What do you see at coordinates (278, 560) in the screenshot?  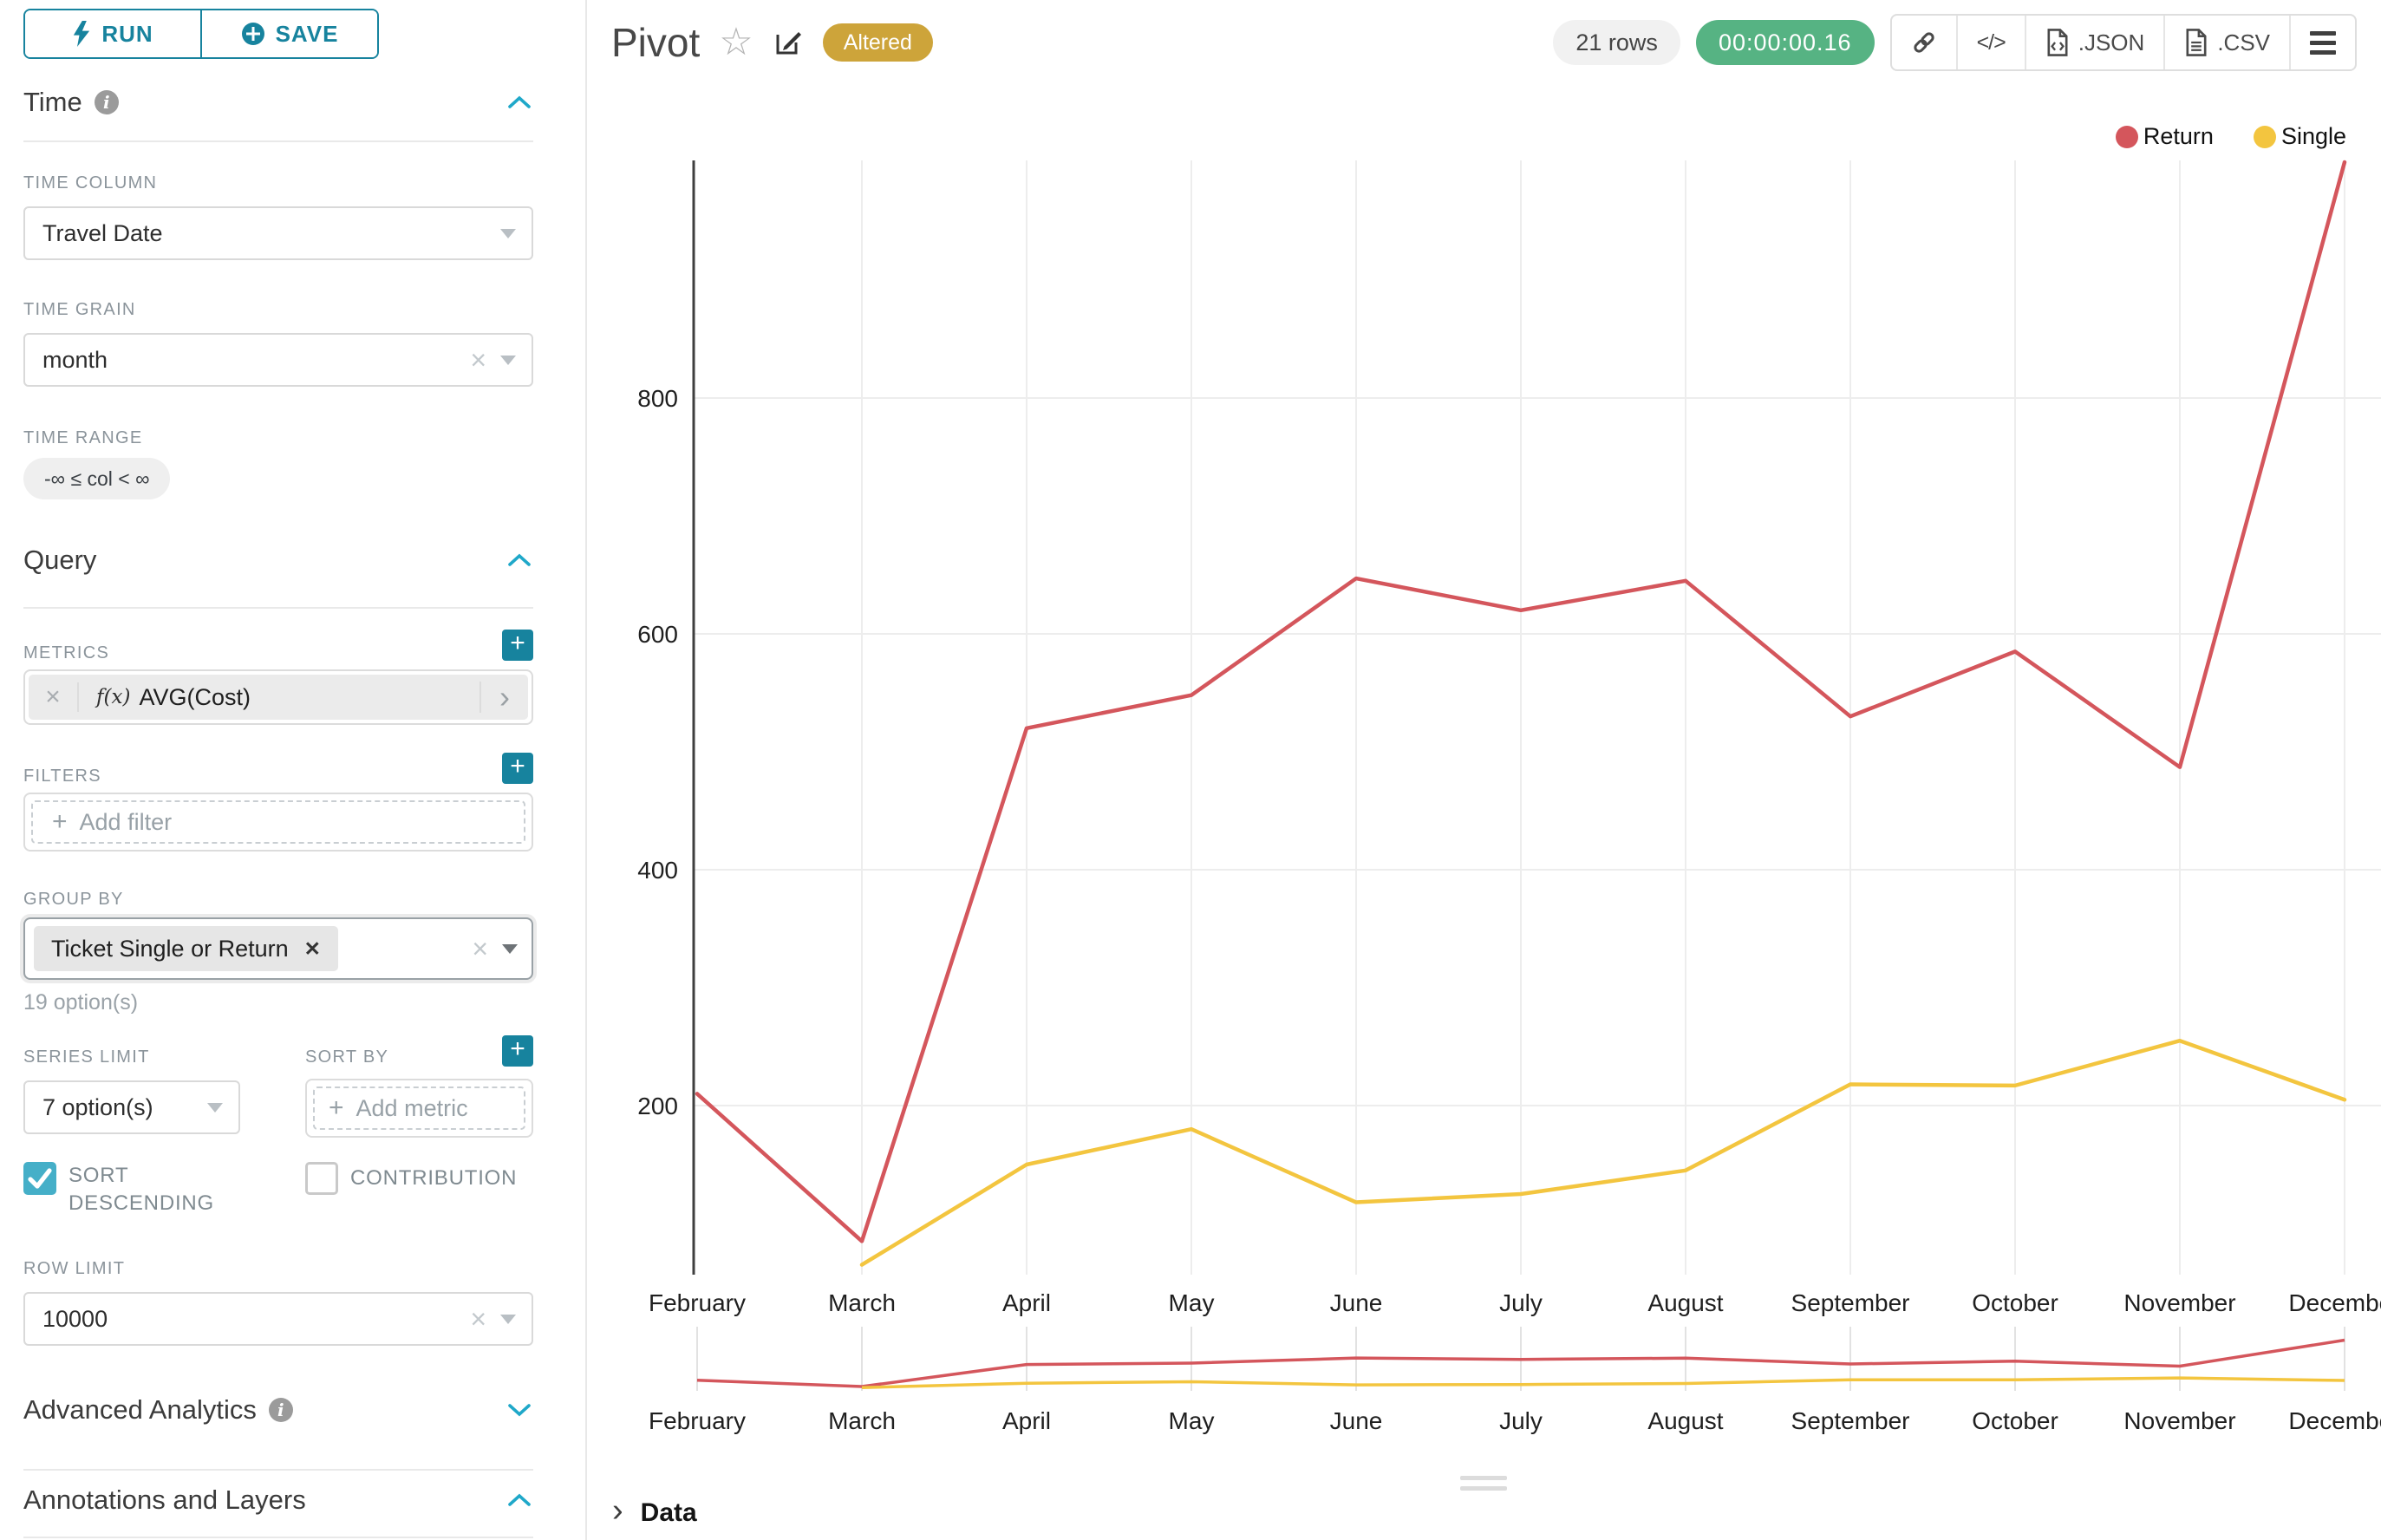 I see `section-query: Query` at bounding box center [278, 560].